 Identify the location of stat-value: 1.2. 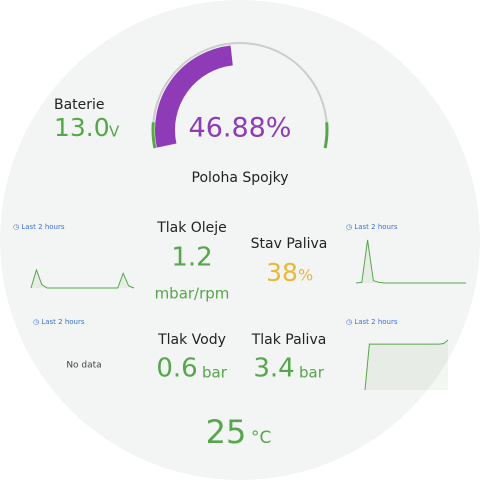
(191, 258).